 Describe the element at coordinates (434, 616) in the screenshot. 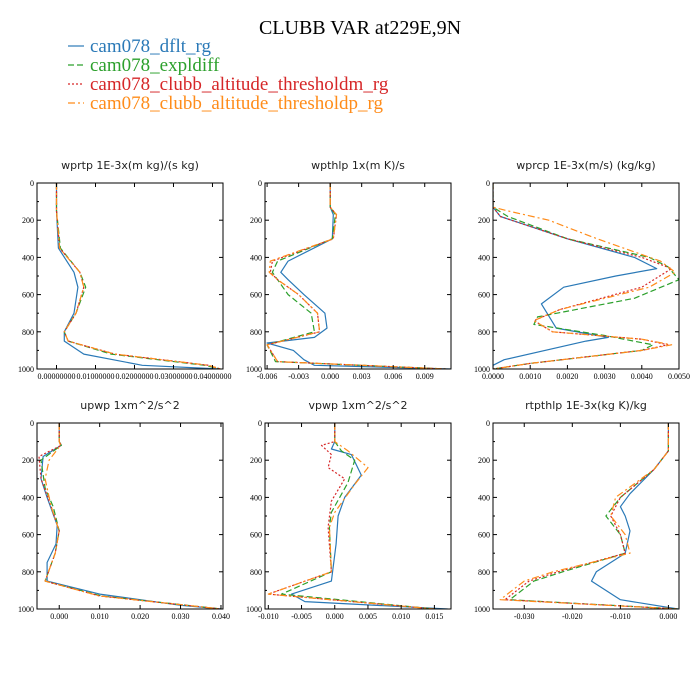

I see `x-tick-label: 0.015` at that location.